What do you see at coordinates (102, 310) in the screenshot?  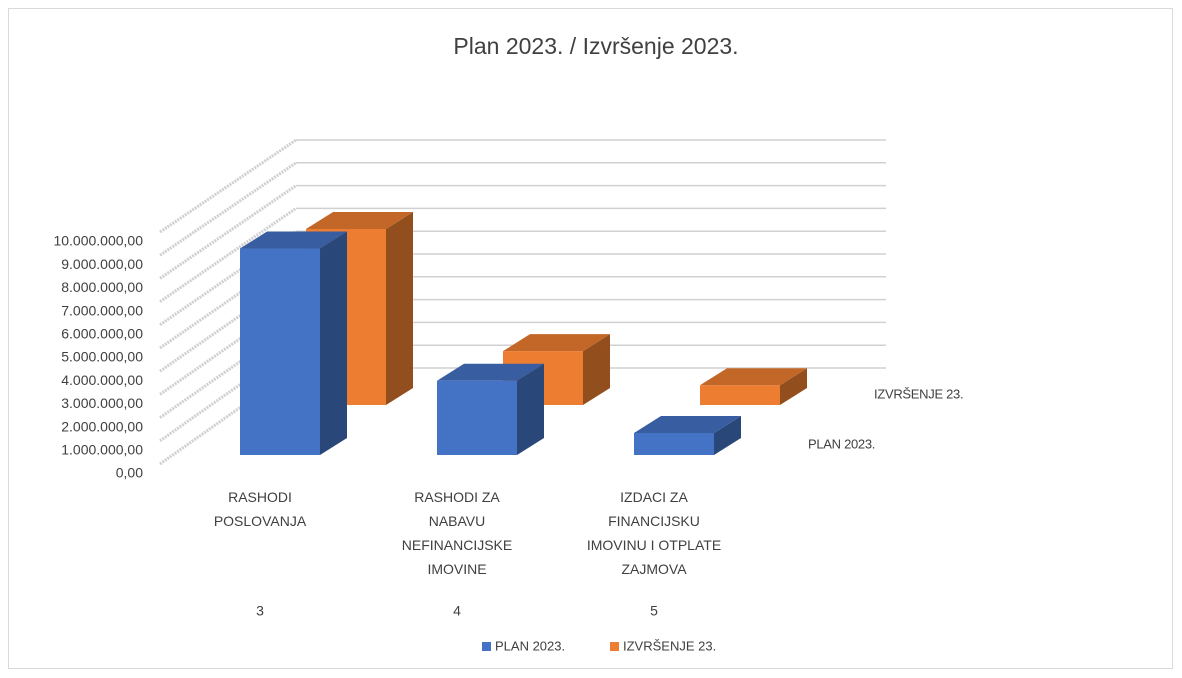 I see `y-tick-label: 7.000.000,00` at bounding box center [102, 310].